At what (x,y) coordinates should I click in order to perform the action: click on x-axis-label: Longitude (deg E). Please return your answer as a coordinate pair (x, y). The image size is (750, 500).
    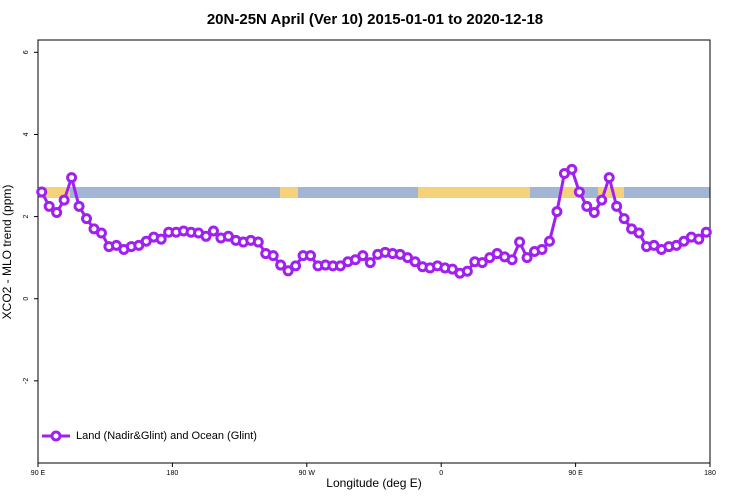
    Looking at the image, I should click on (373, 483).